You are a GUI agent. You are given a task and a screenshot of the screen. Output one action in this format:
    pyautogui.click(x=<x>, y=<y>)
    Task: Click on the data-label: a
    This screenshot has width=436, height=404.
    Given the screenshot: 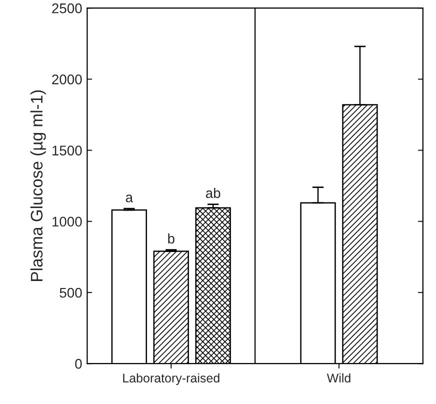 What is the action you would take?
    pyautogui.click(x=130, y=198)
    